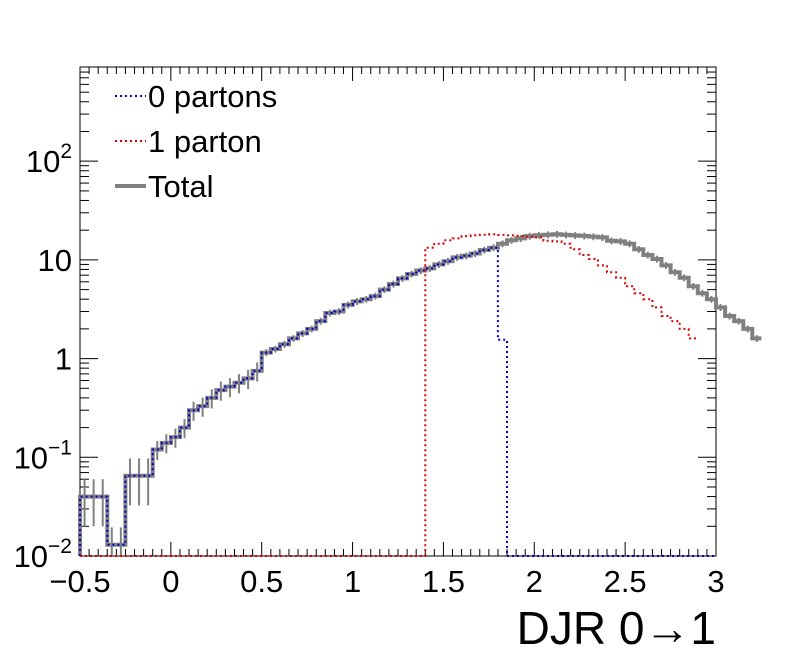 Image resolution: width=796 pixels, height=672 pixels. I want to click on y-tick-label: 1, so click(63, 359).